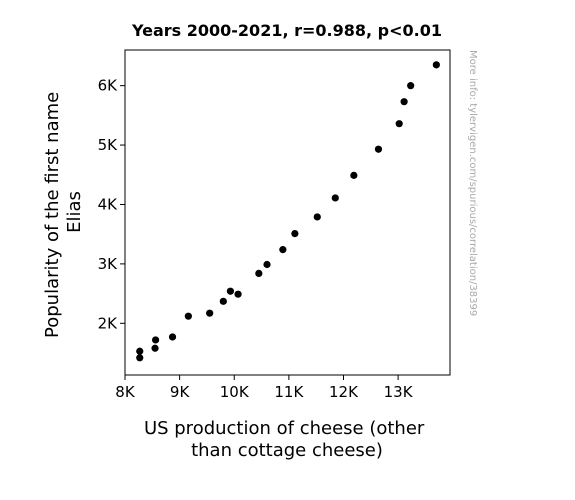 The height and width of the screenshot is (500, 575). What do you see at coordinates (108, 204) in the screenshot?
I see `y-tick-label: 4K` at bounding box center [108, 204].